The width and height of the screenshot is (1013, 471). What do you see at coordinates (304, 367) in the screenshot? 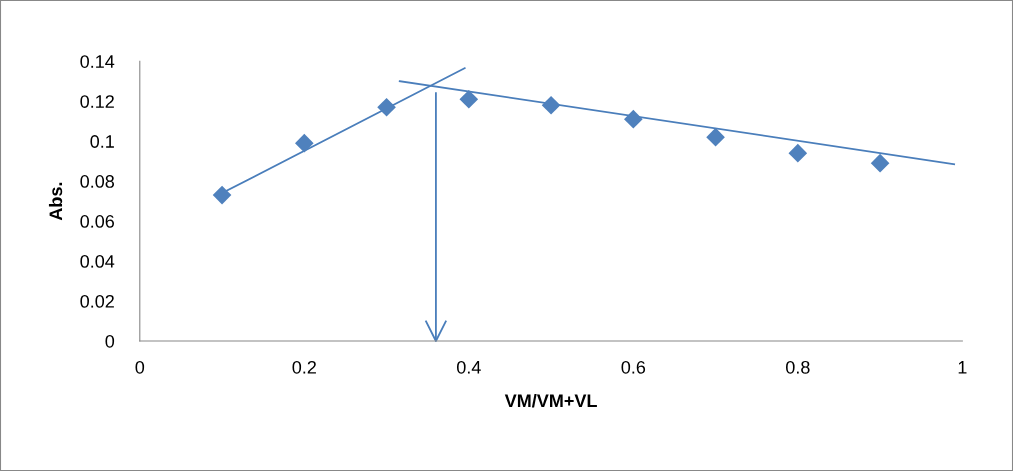
I see `x-tick-label: 0.2` at bounding box center [304, 367].